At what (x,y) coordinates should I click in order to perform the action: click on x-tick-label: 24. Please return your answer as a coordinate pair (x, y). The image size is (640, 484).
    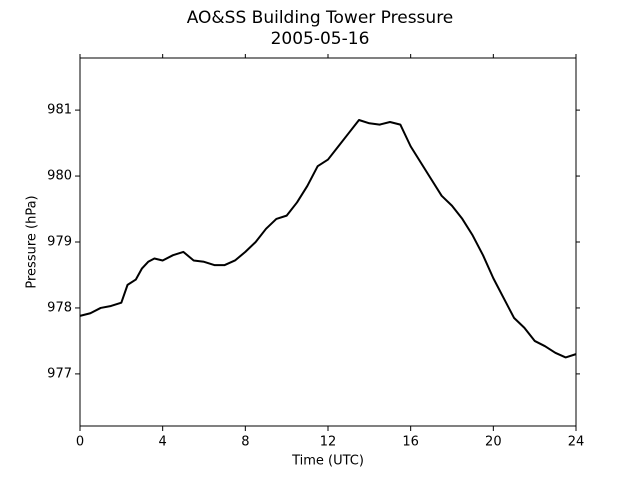
    Looking at the image, I should click on (576, 442).